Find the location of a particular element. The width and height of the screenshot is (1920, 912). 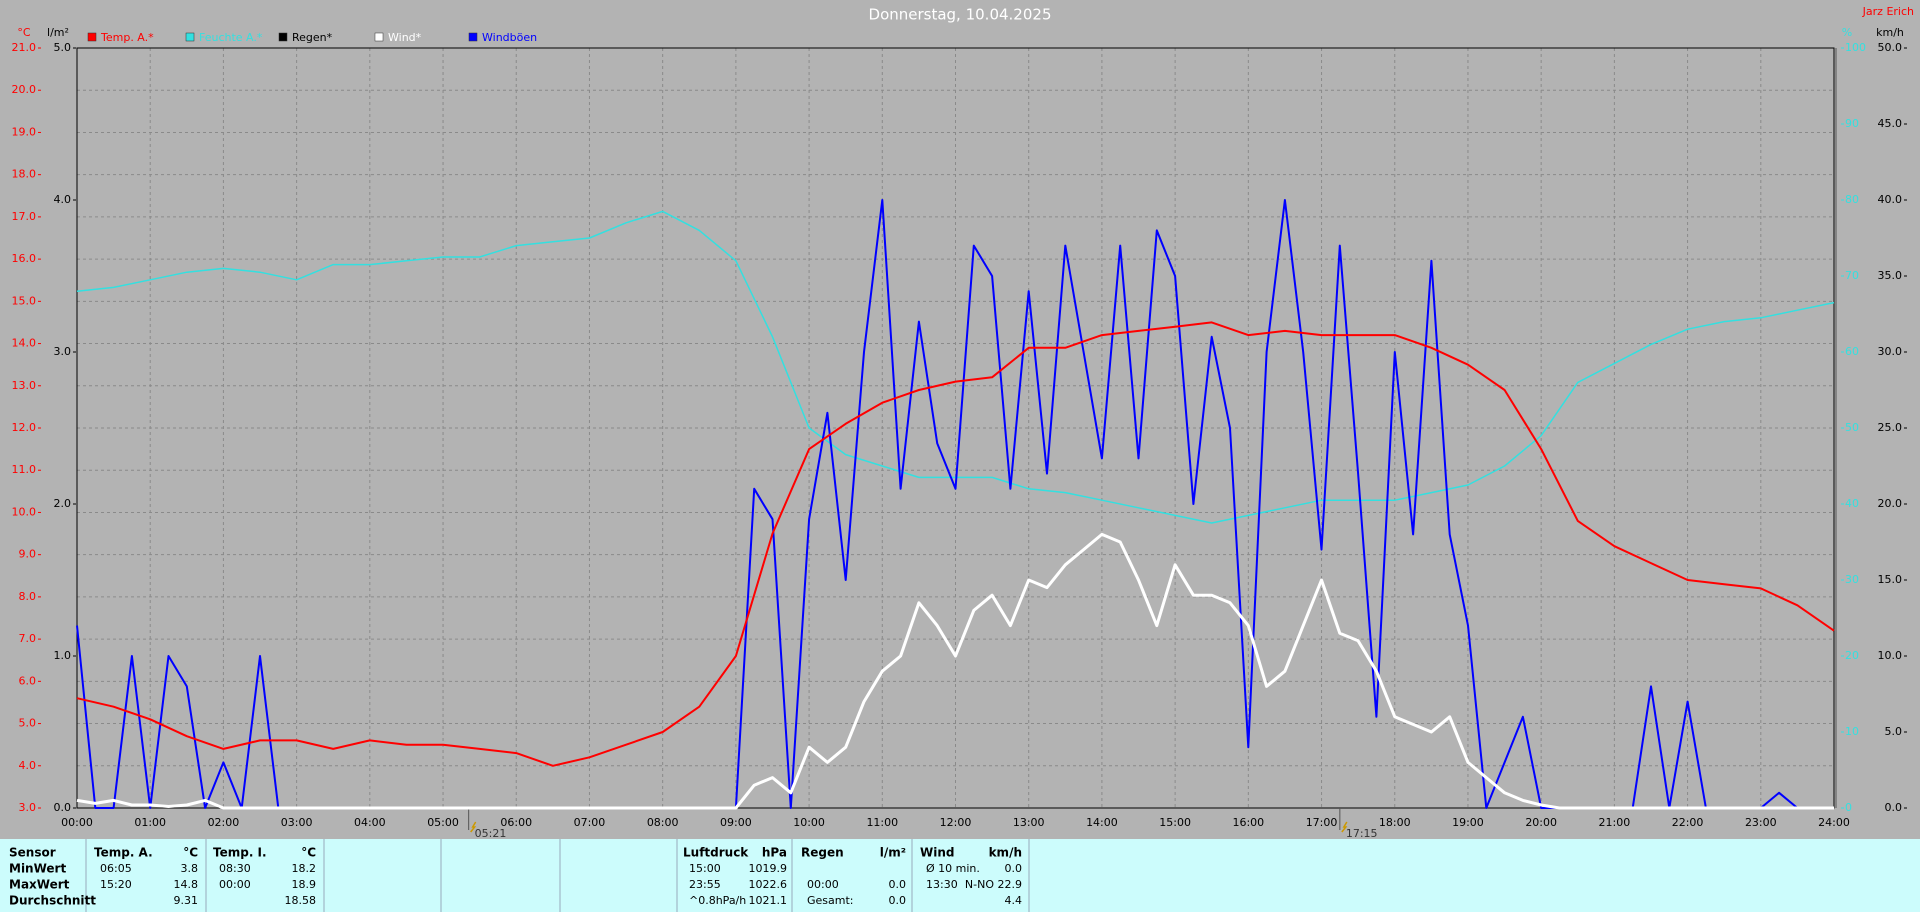

stats-cell: 13:30 is located at coordinates (942, 884).